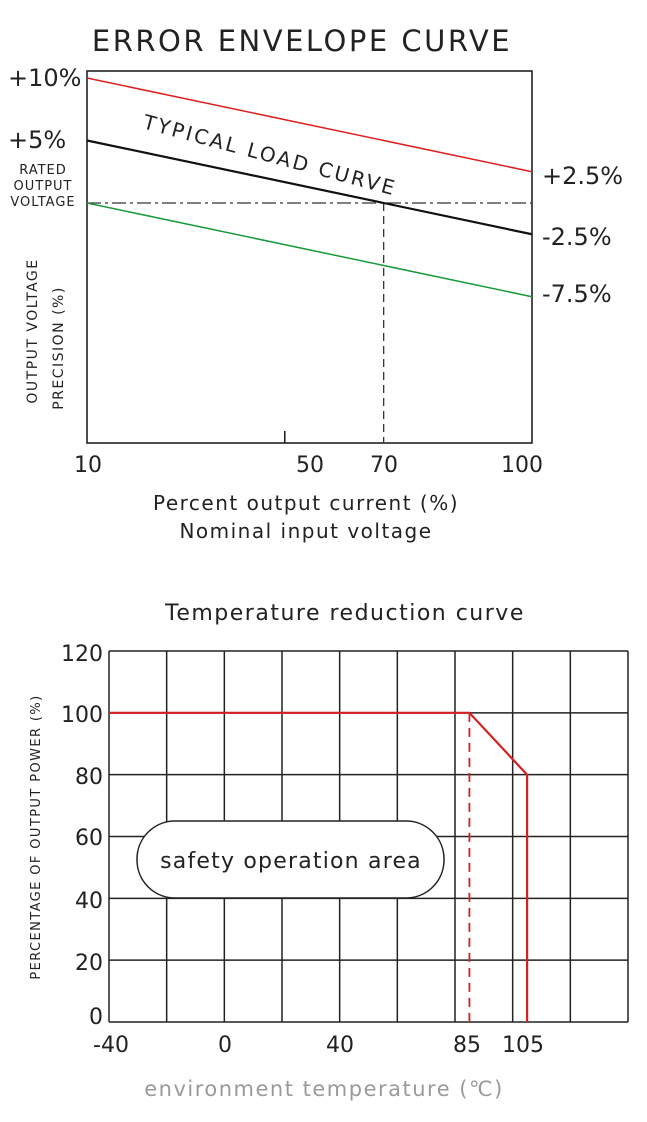  Describe the element at coordinates (89, 777) in the screenshot. I see `chart2-ytick-80: 80` at that location.